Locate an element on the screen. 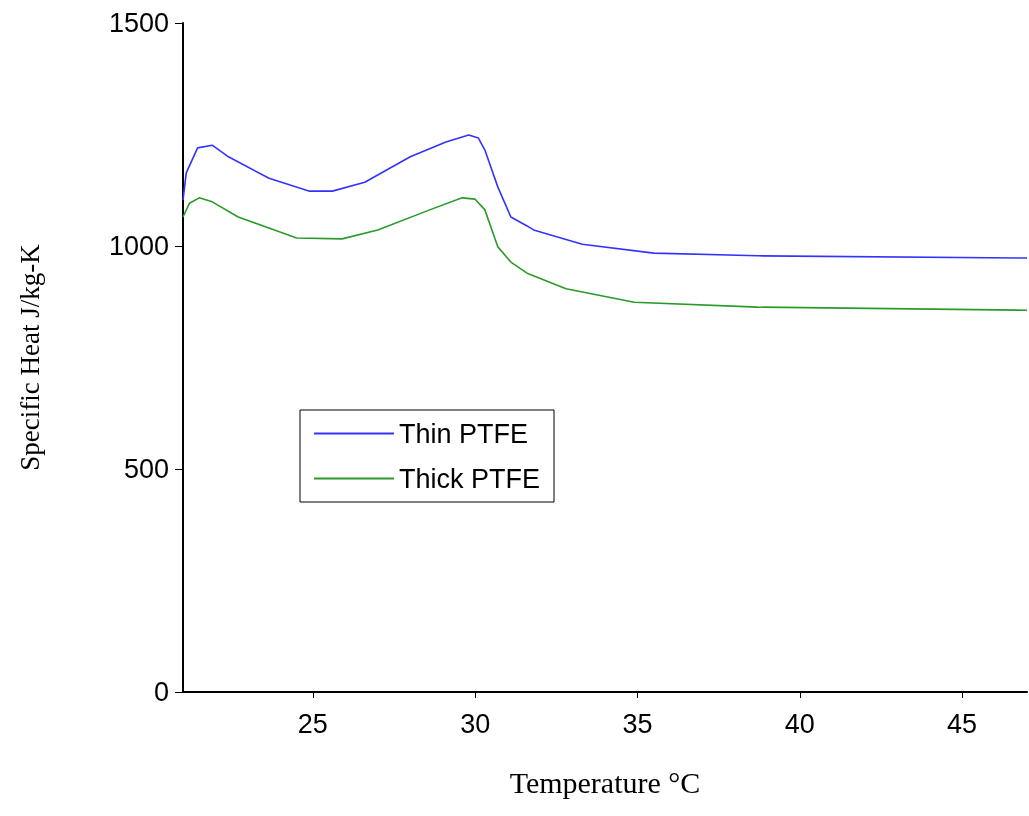 The image size is (1029, 816). x-tick-label: 25 is located at coordinates (312, 723).